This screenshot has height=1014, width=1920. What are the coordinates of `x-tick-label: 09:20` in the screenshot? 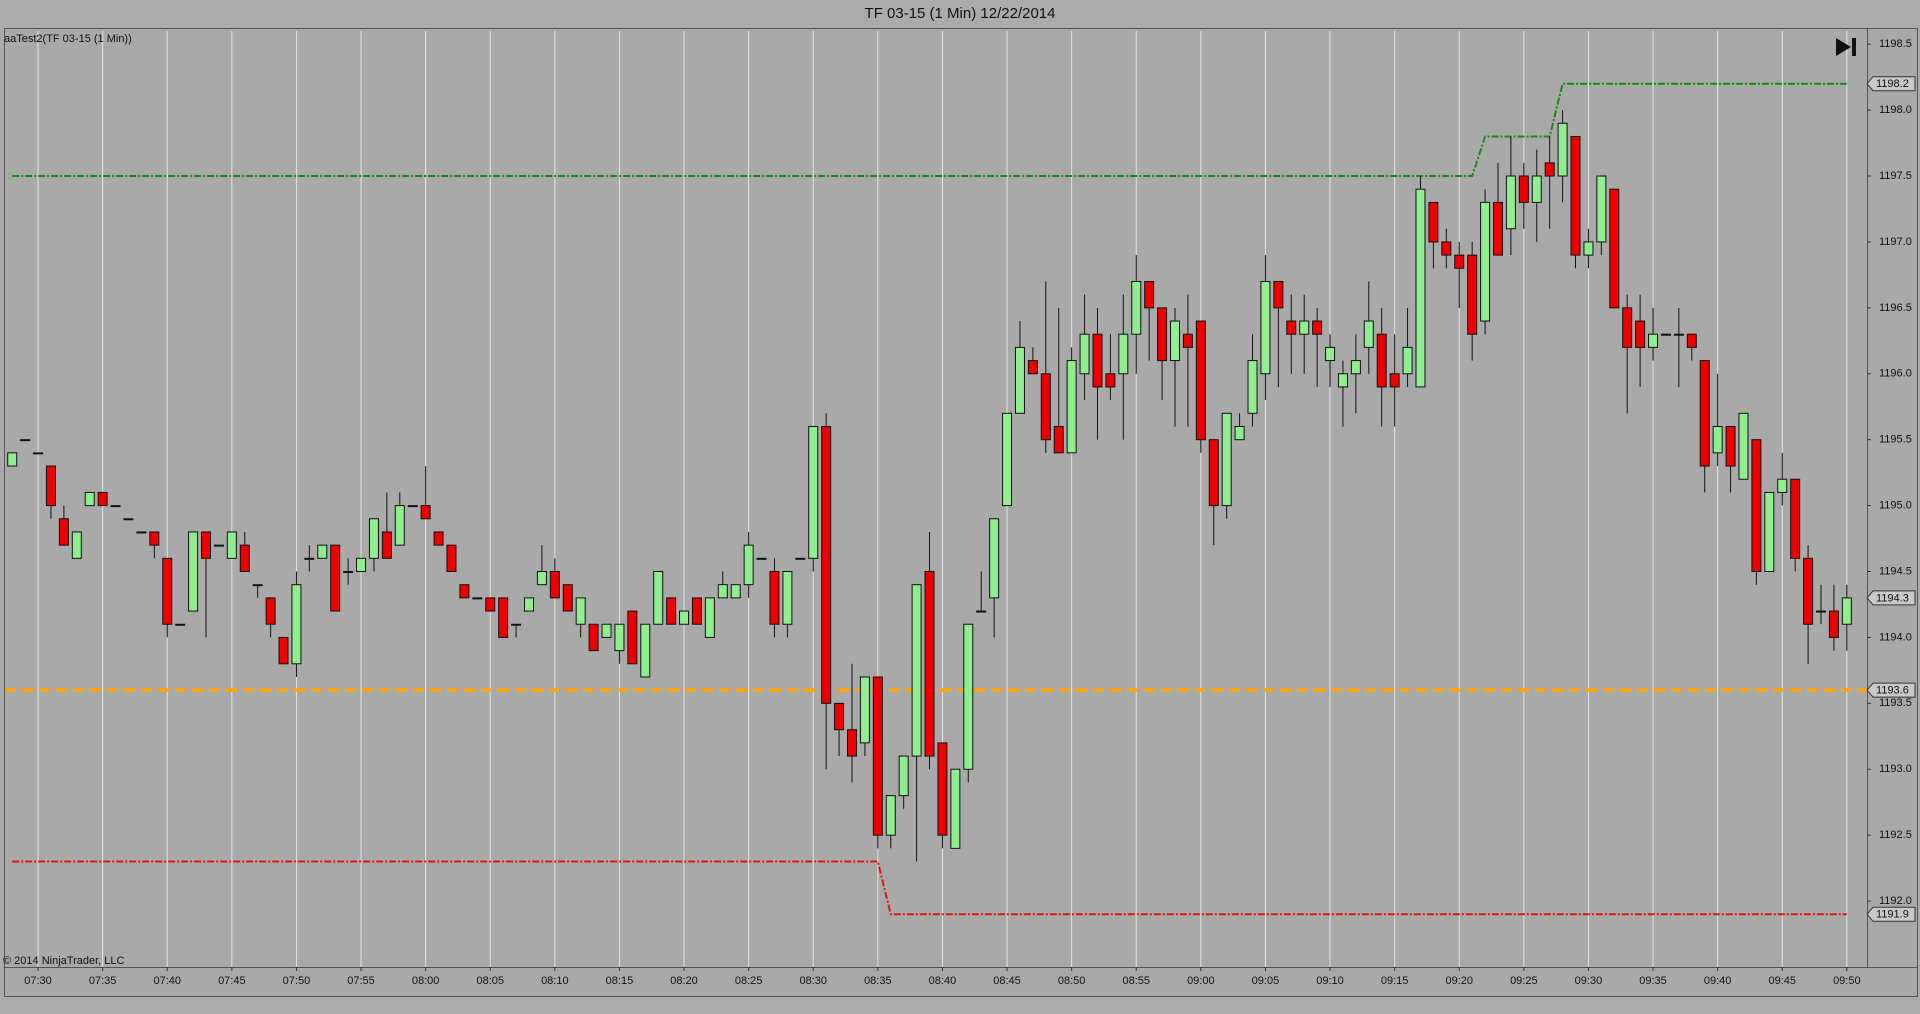 It's located at (1459, 981).